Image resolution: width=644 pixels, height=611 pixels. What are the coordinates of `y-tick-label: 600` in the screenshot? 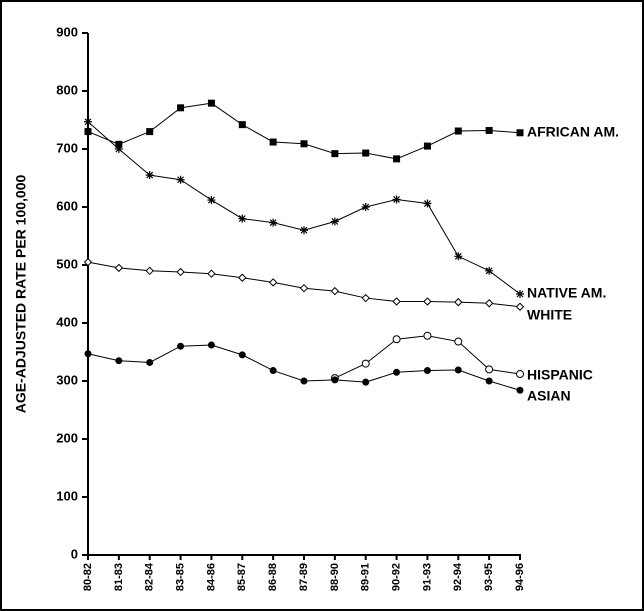 It's located at (67, 205).